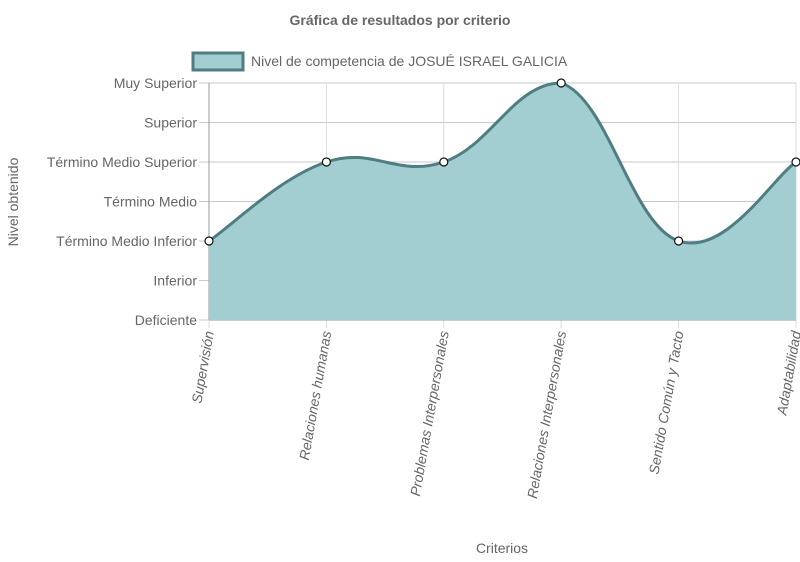  What do you see at coordinates (175, 281) in the screenshot?
I see `y-tick-label: Inferior` at bounding box center [175, 281].